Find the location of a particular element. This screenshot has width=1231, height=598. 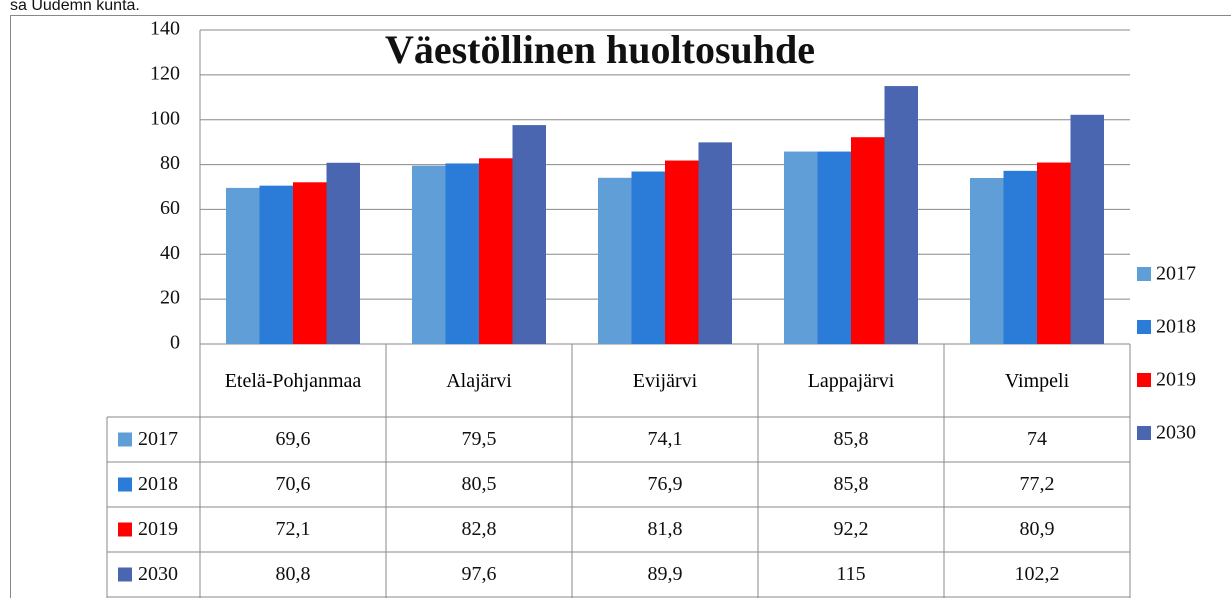

table-series-name: 2017 is located at coordinates (158, 439).